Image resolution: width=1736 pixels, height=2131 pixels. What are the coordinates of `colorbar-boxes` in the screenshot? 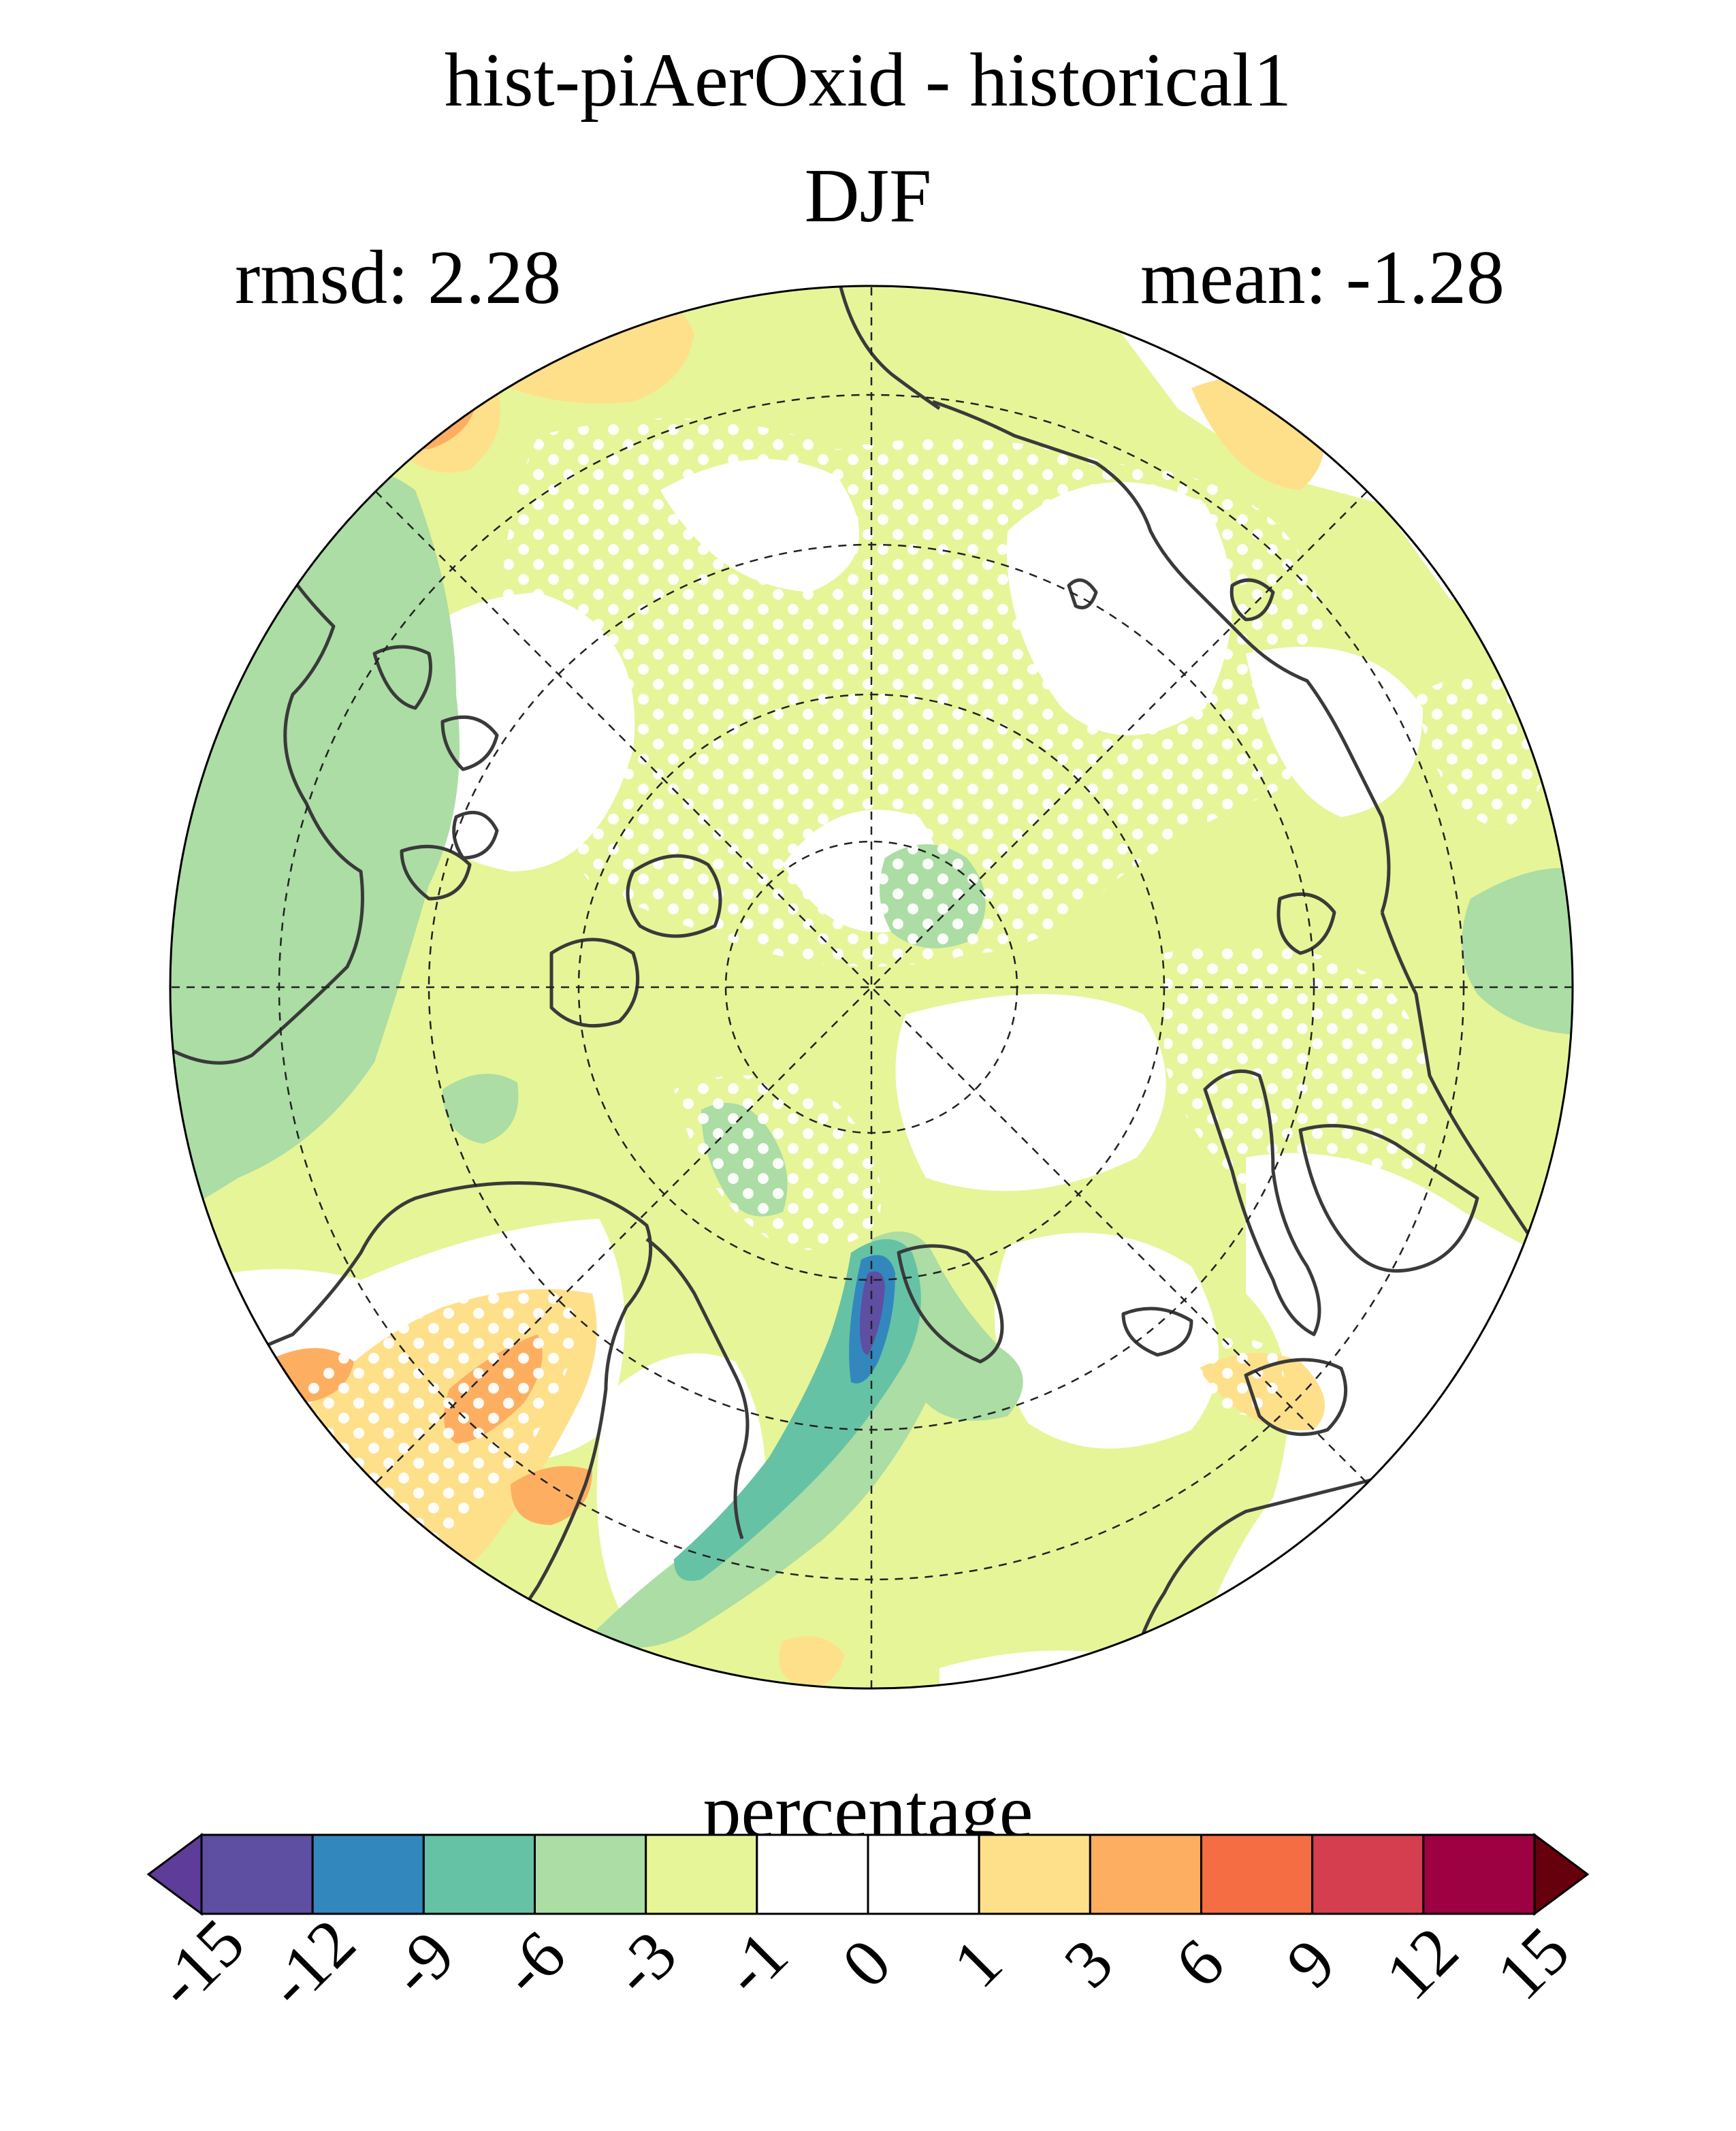 It's located at (868, 1875).